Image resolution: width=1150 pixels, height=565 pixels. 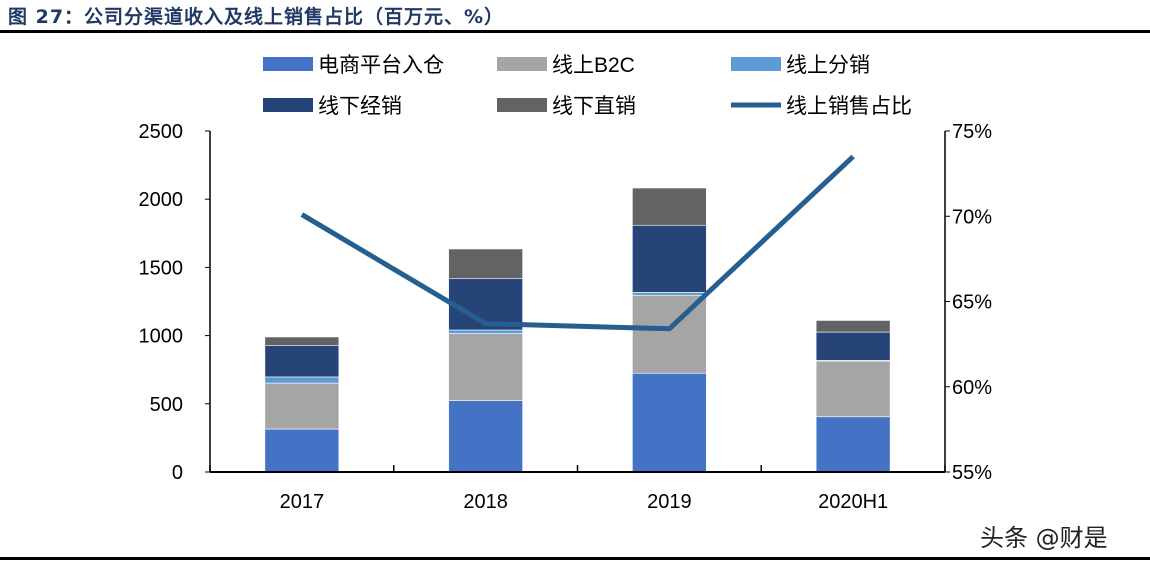 I want to click on bar-2019-线下经销, so click(x=669, y=258).